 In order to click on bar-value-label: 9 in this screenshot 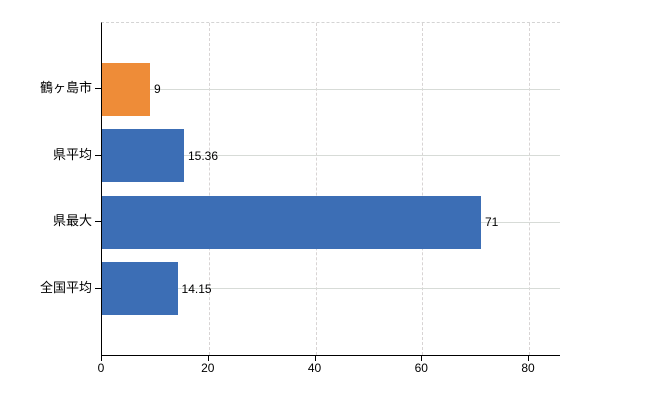, I will do `click(157, 89)`.